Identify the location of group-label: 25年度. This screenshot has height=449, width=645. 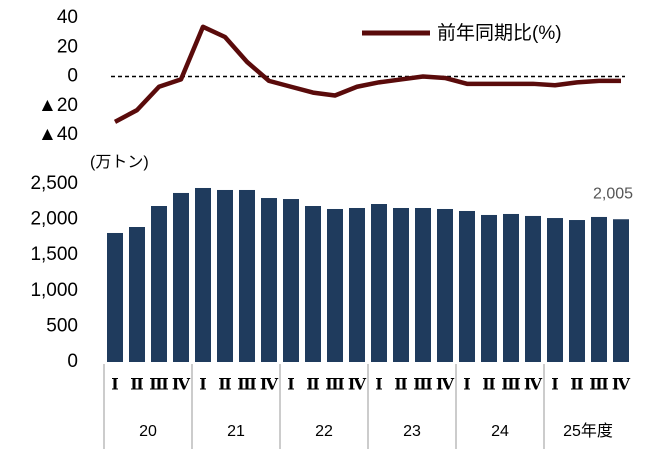
(588, 431).